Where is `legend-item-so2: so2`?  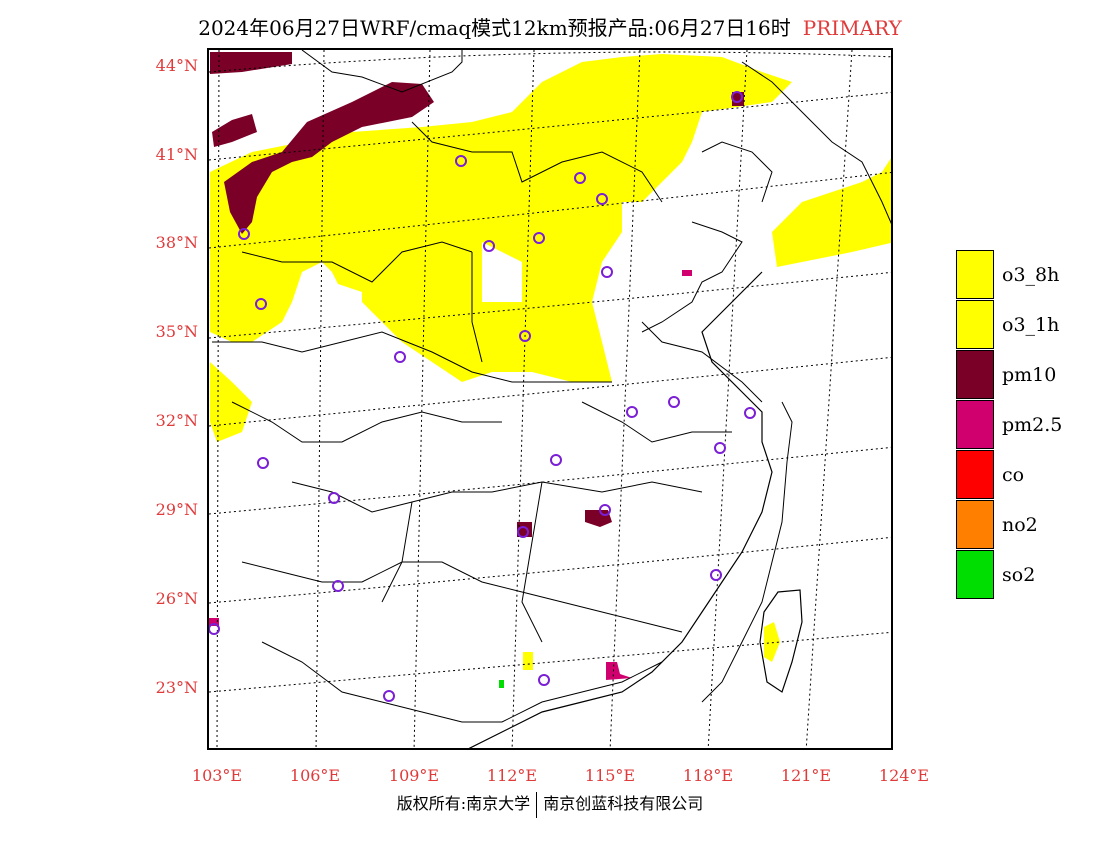
legend-item-so2: so2 is located at coordinates (1021, 575).